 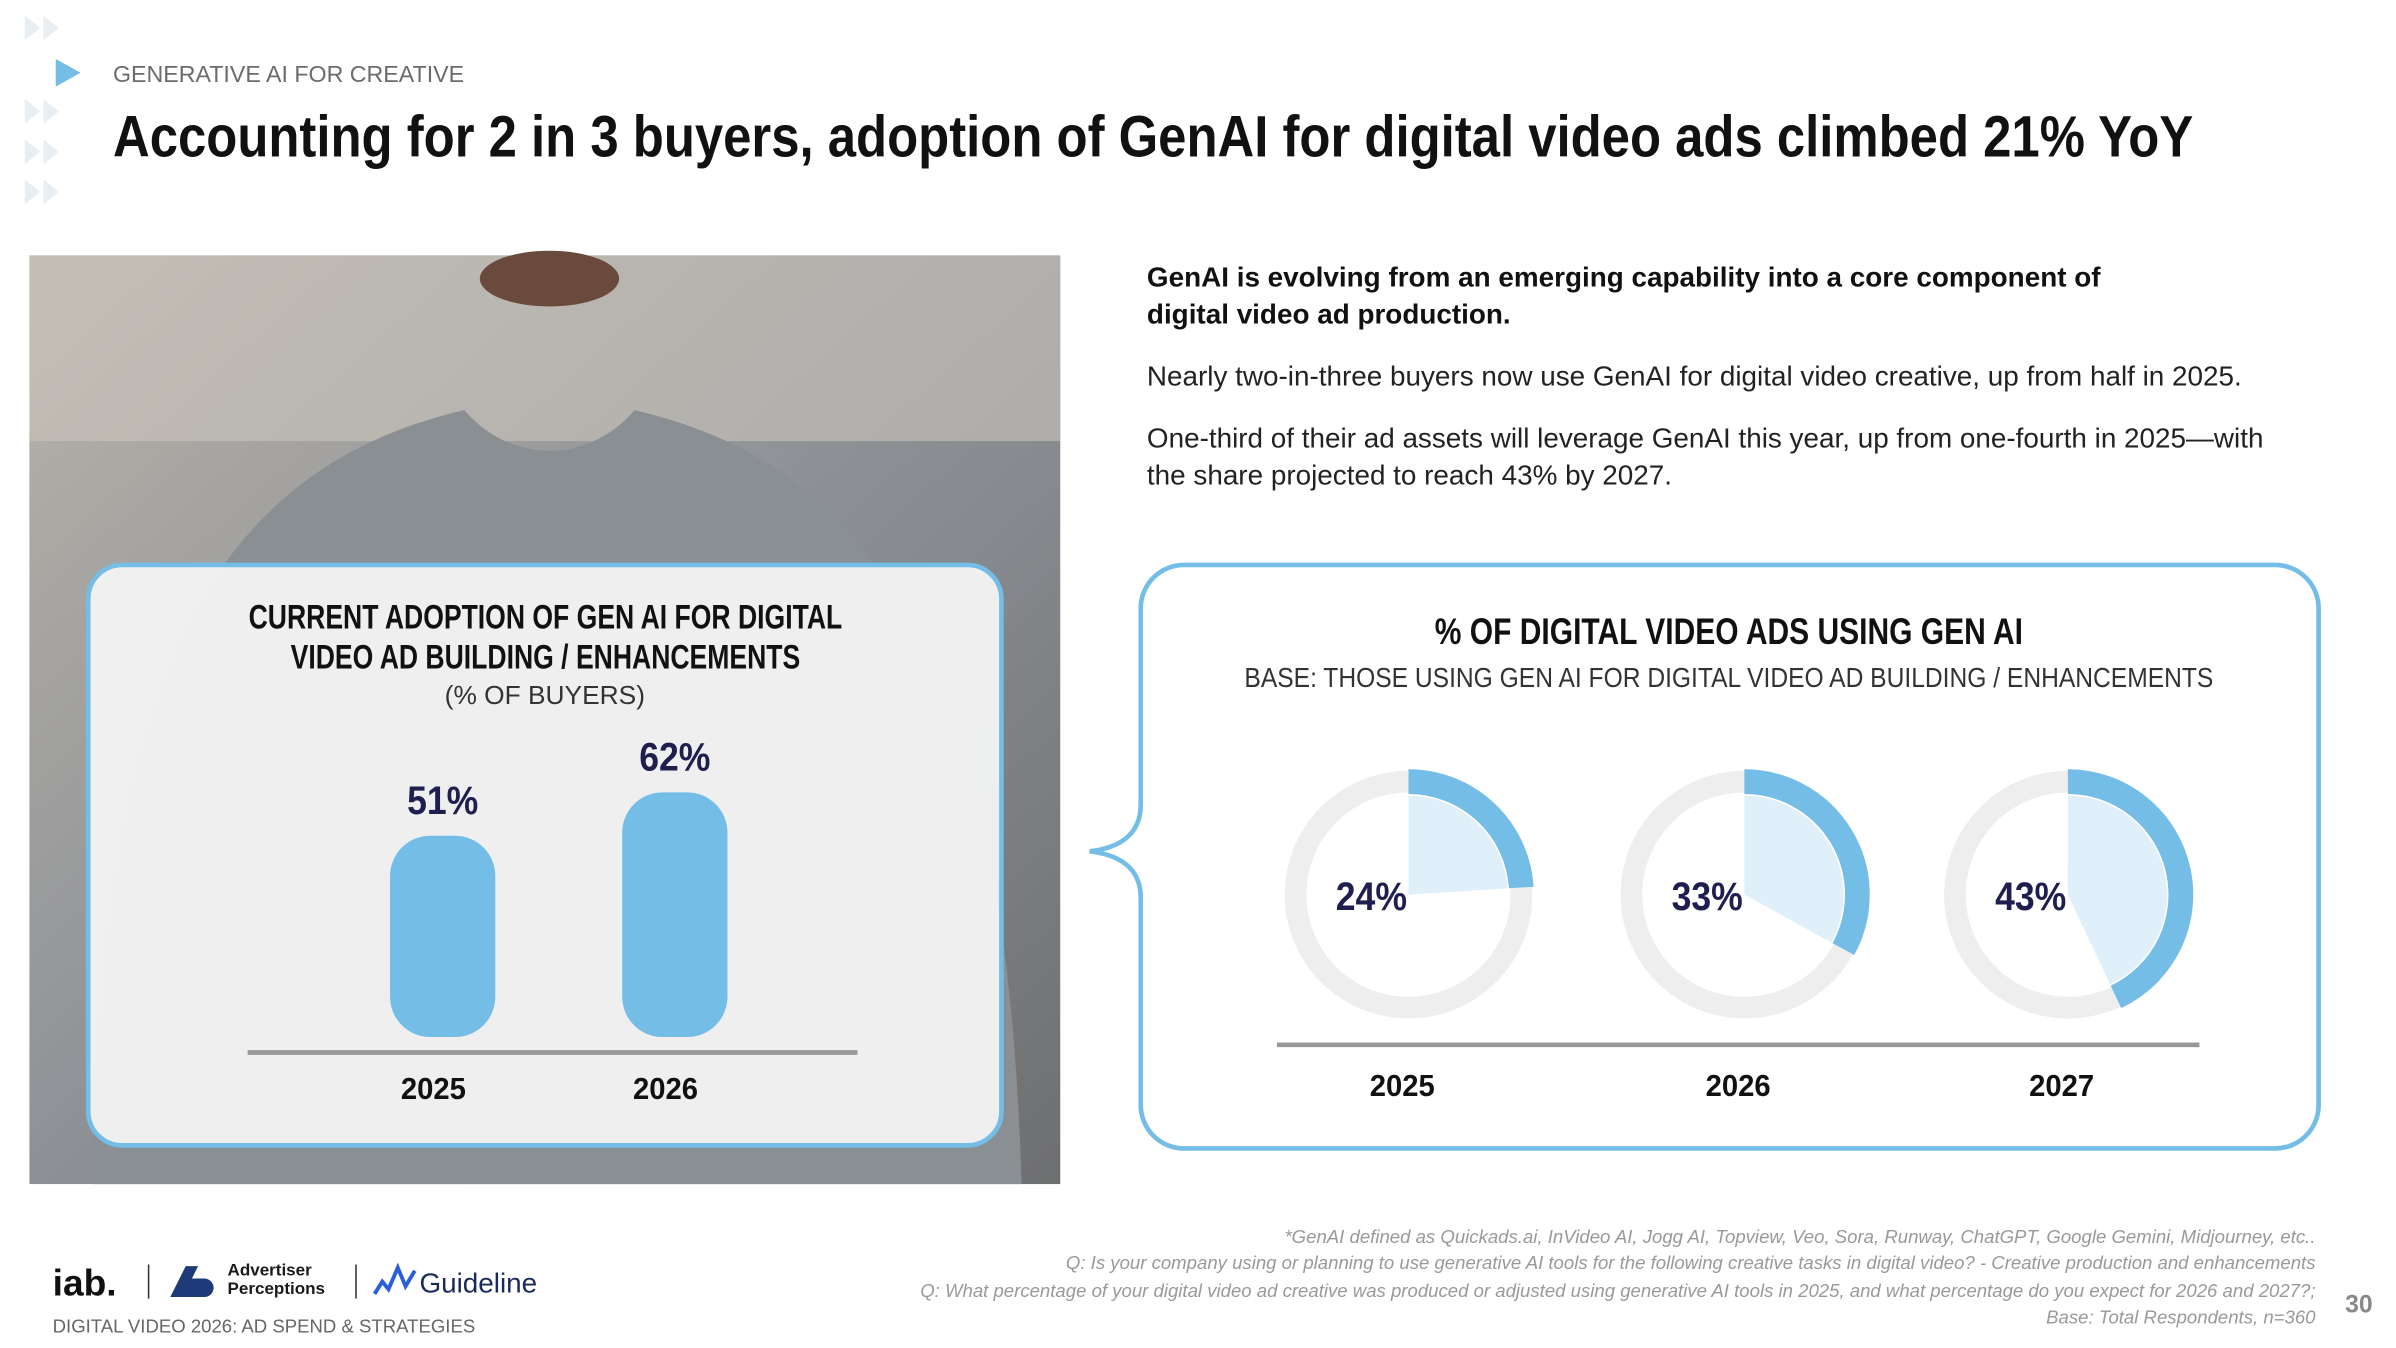 I want to click on category-label: 2027, so click(x=2061, y=1085).